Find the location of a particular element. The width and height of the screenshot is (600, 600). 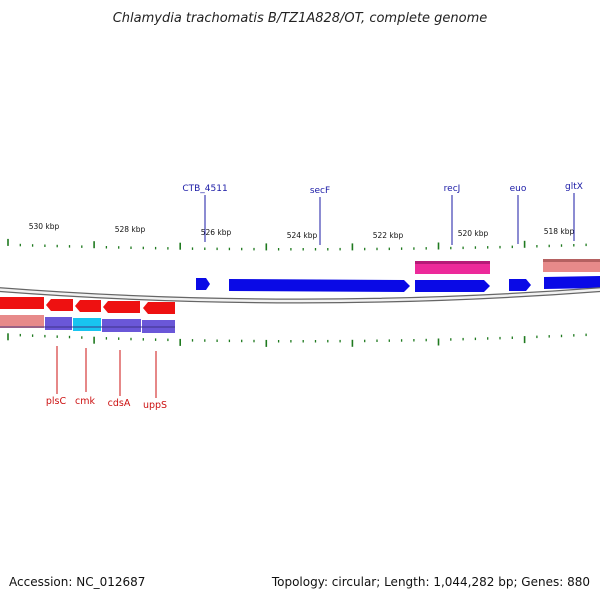

inner-feature-track is located at coordinates (87, 324).